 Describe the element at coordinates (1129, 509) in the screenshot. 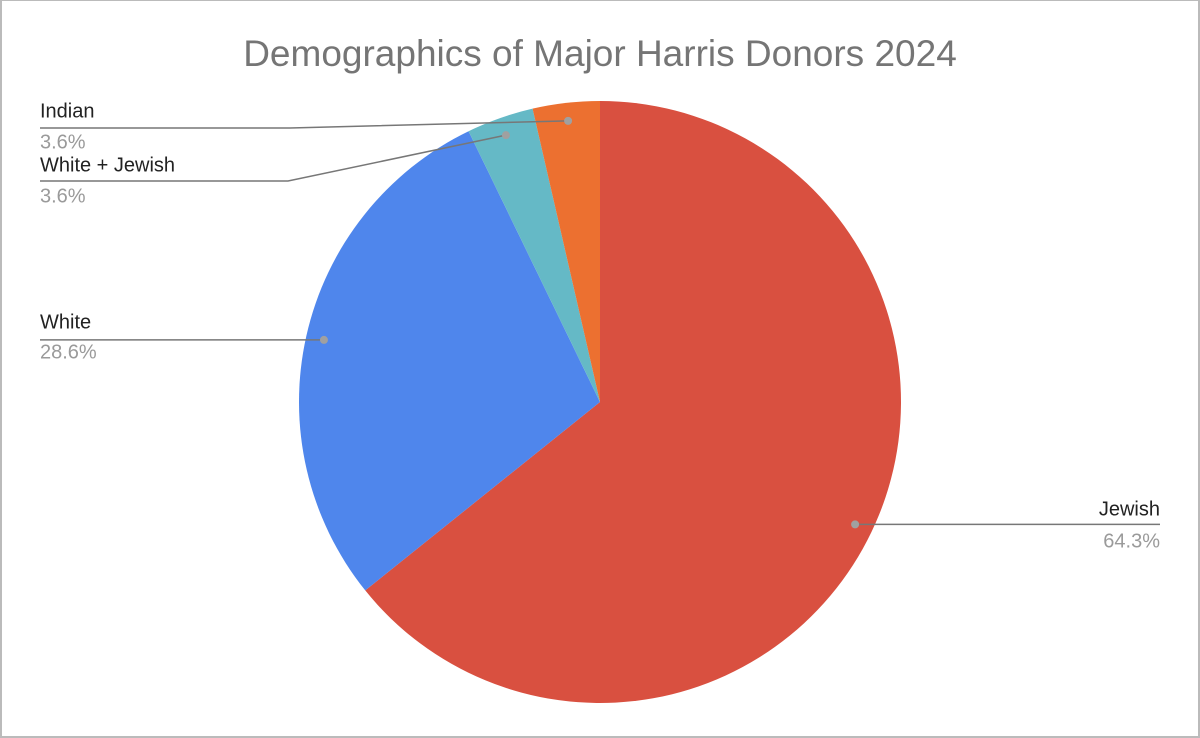

I see `slice-name: Jewish` at that location.